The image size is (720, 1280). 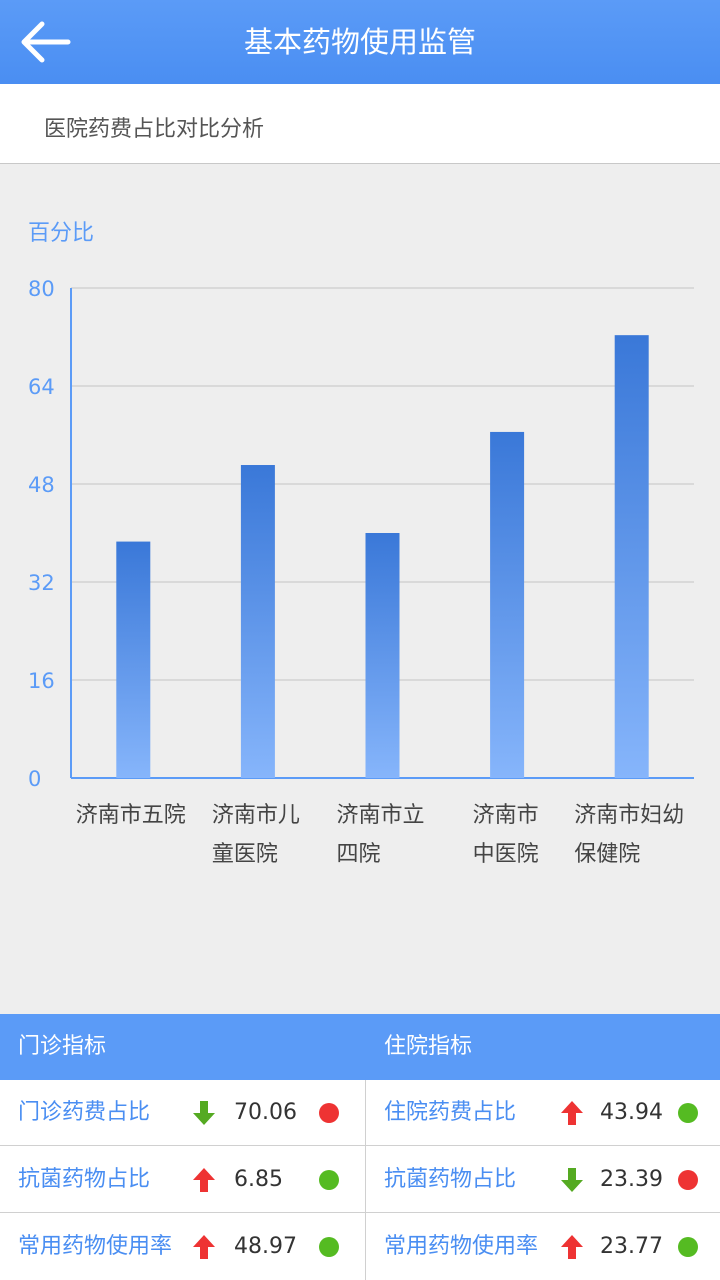 What do you see at coordinates (41, 289) in the screenshot?
I see `y-tick-label: 80` at bounding box center [41, 289].